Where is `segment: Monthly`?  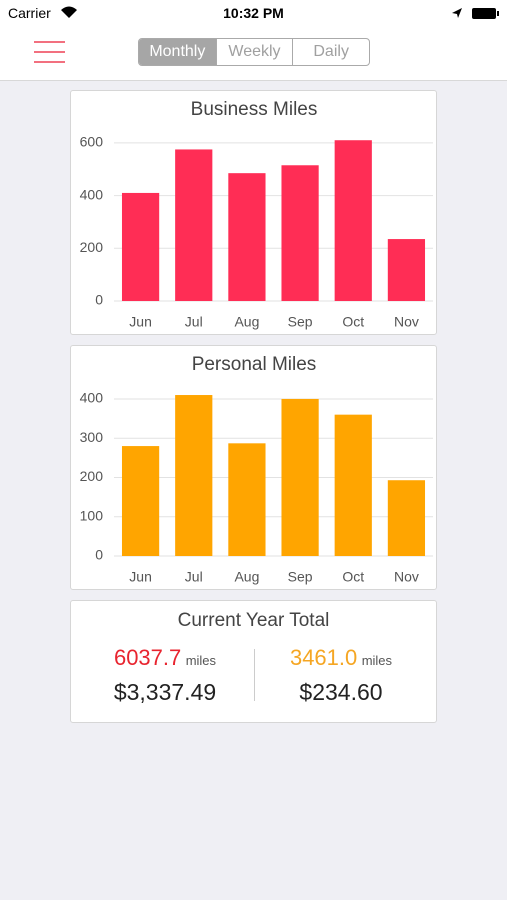 segment: Monthly is located at coordinates (177, 52).